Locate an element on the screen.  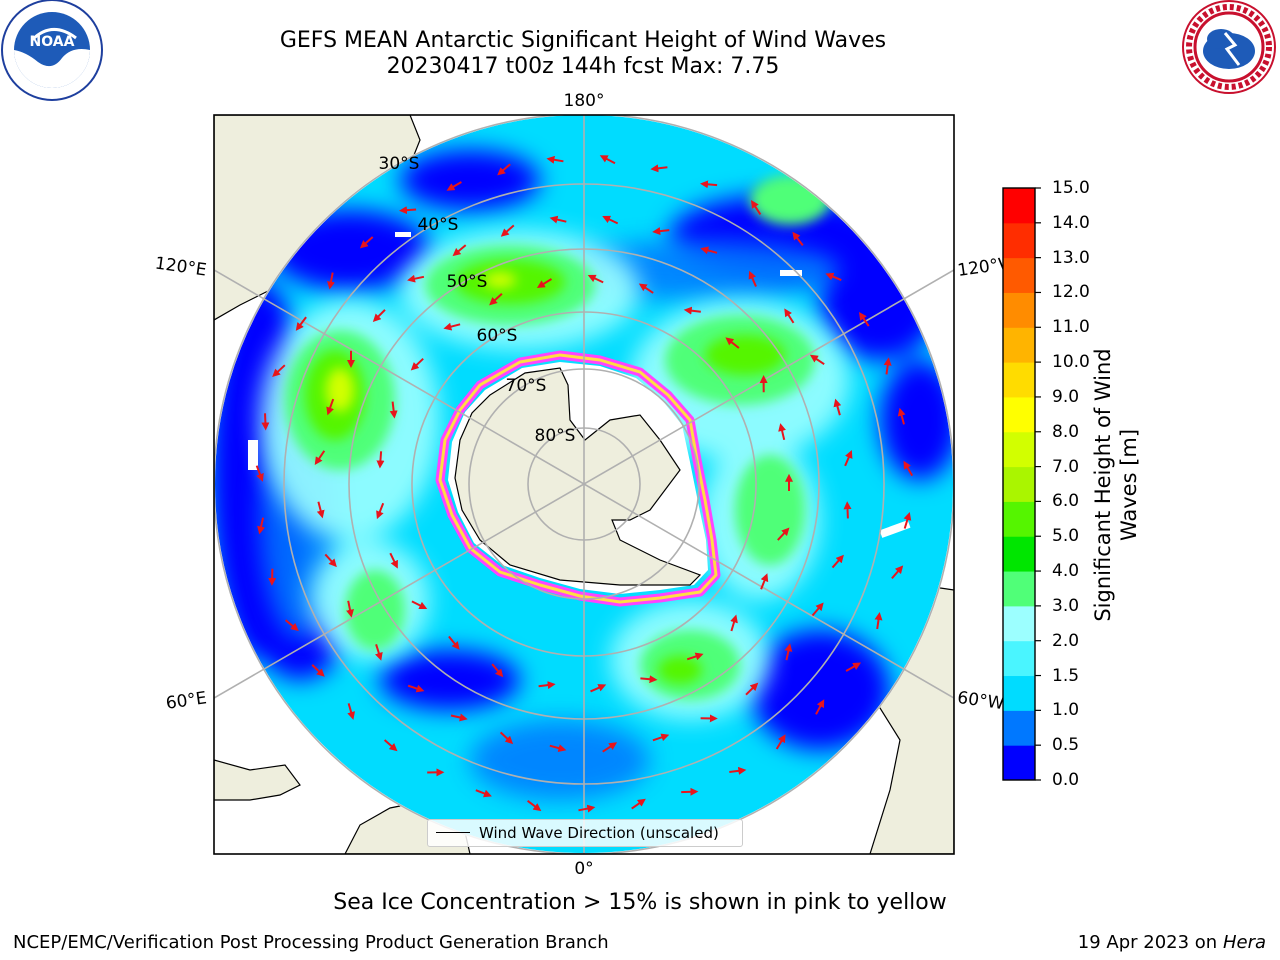
colorbar-tick-label: 10.0 is located at coordinates (1071, 362).